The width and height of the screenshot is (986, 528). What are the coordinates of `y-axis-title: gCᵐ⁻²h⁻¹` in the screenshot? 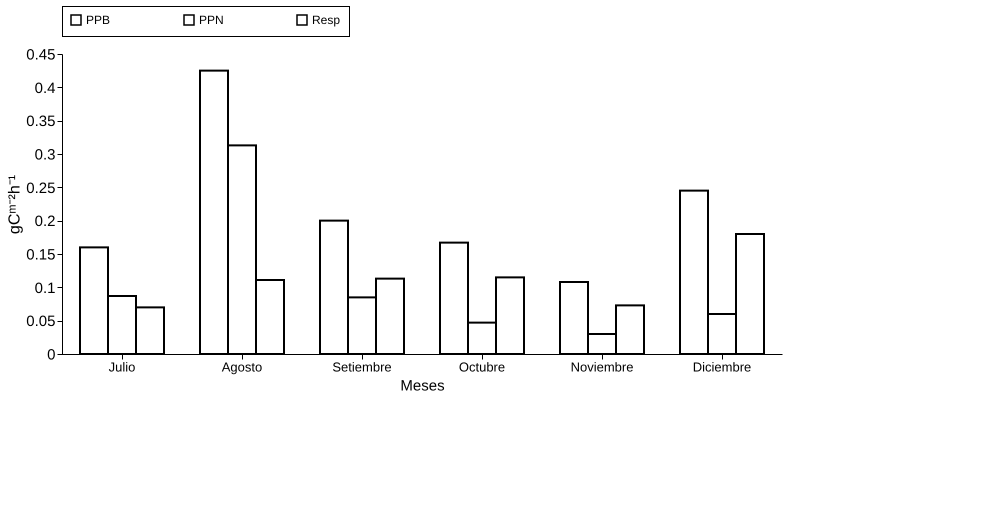 It's located at (15, 204).